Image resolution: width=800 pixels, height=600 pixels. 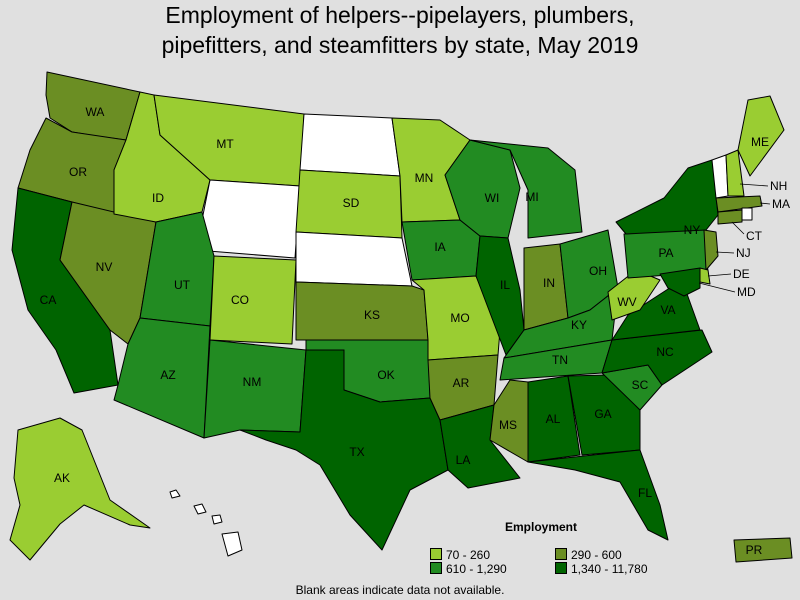 What do you see at coordinates (354, 259) in the screenshot?
I see `state-ne` at bounding box center [354, 259].